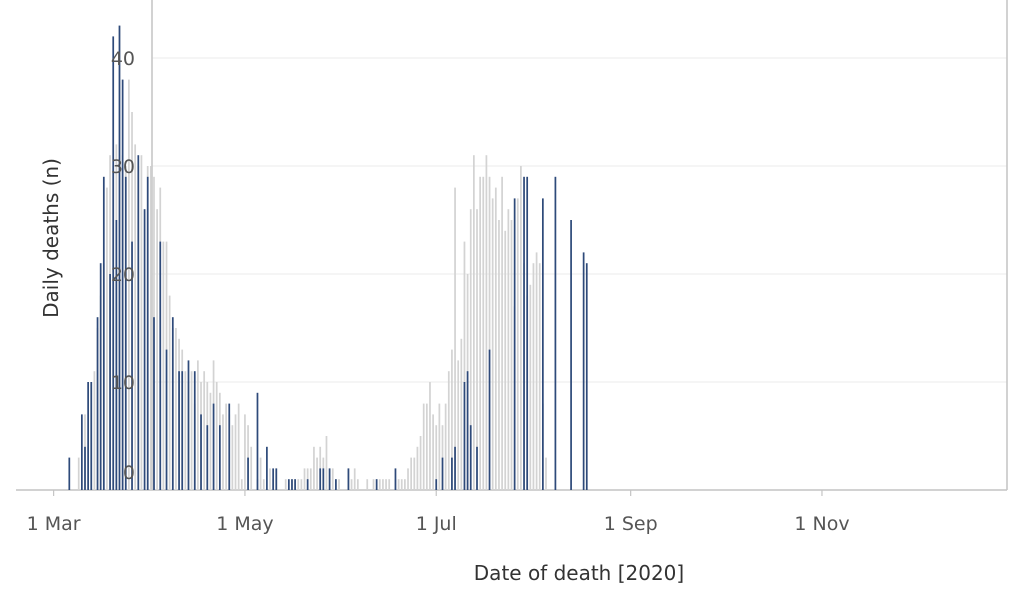 The width and height of the screenshot is (1018, 598). Describe the element at coordinates (436, 524) in the screenshot. I see `x-tick-label: 1 Jul` at that location.